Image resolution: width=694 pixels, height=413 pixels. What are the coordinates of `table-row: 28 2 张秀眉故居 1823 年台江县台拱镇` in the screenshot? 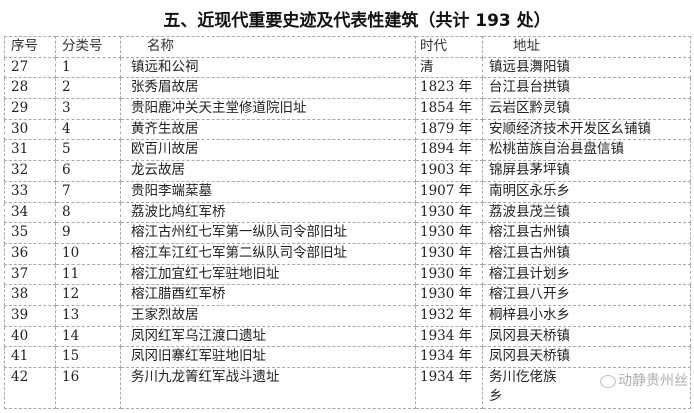 It's located at (347, 88).